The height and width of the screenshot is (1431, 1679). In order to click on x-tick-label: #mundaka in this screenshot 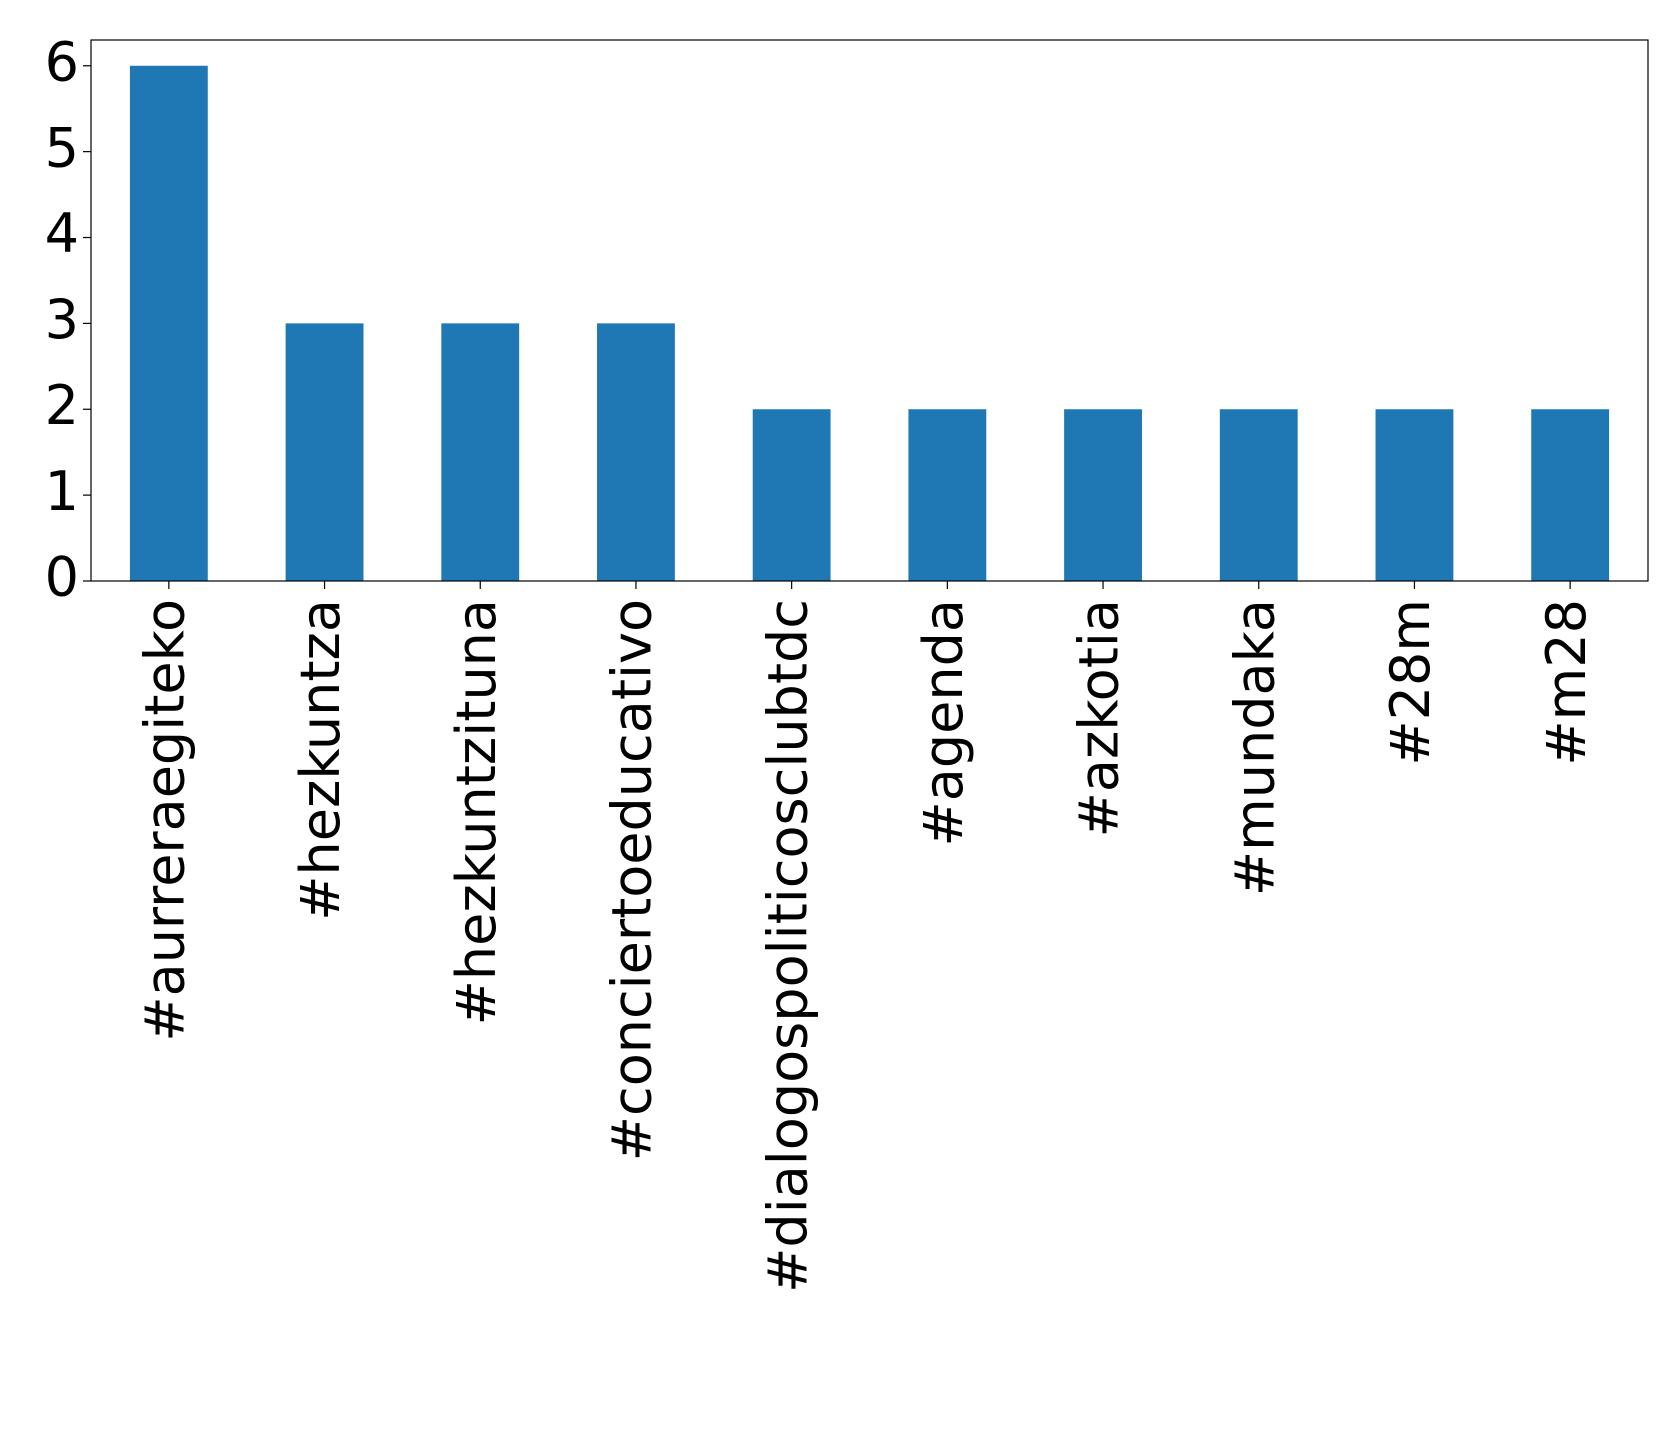, I will do `click(1254, 747)`.